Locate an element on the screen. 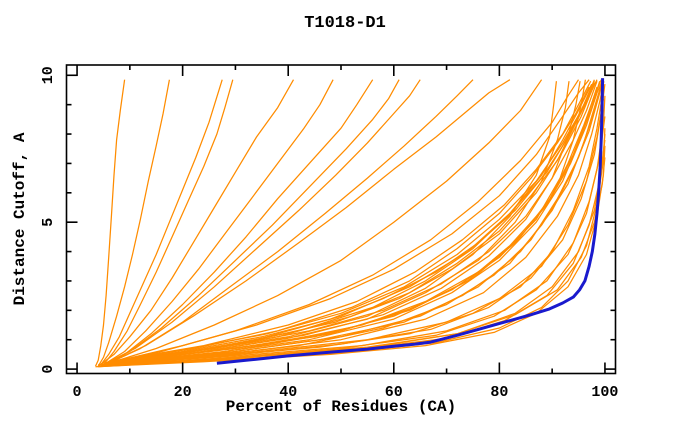 This screenshot has width=680, height=440. x-tick-label: 100 is located at coordinates (604, 392).